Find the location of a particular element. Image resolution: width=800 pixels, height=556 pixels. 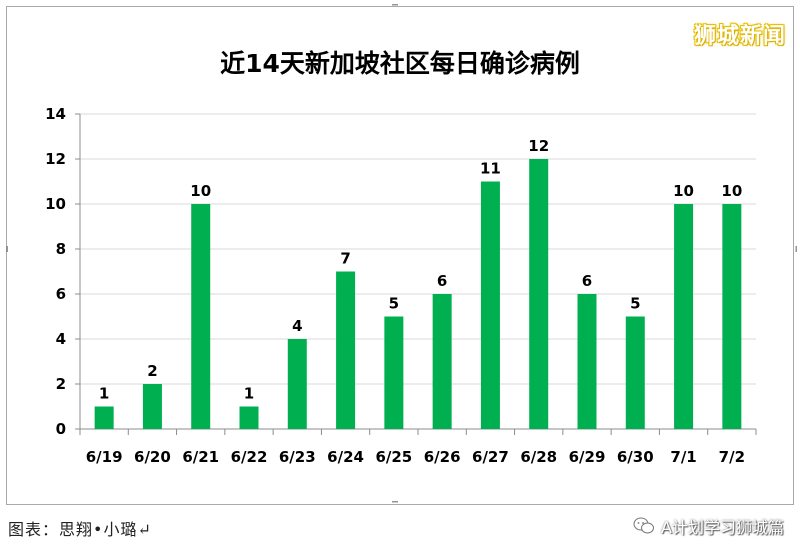

wechat-icon is located at coordinates (644, 525).